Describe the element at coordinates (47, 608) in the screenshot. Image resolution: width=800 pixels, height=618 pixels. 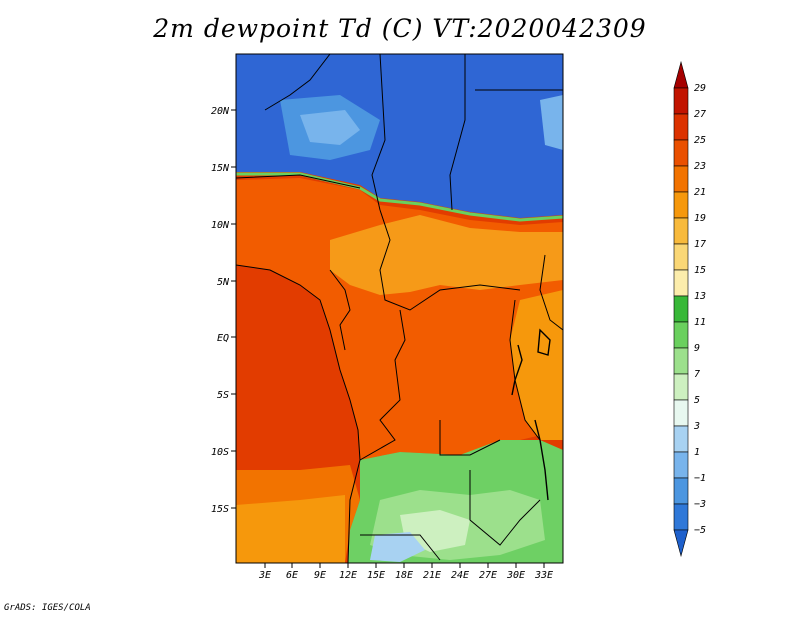
I see `grads-credit: GrADS: IGES/COLA` at that location.